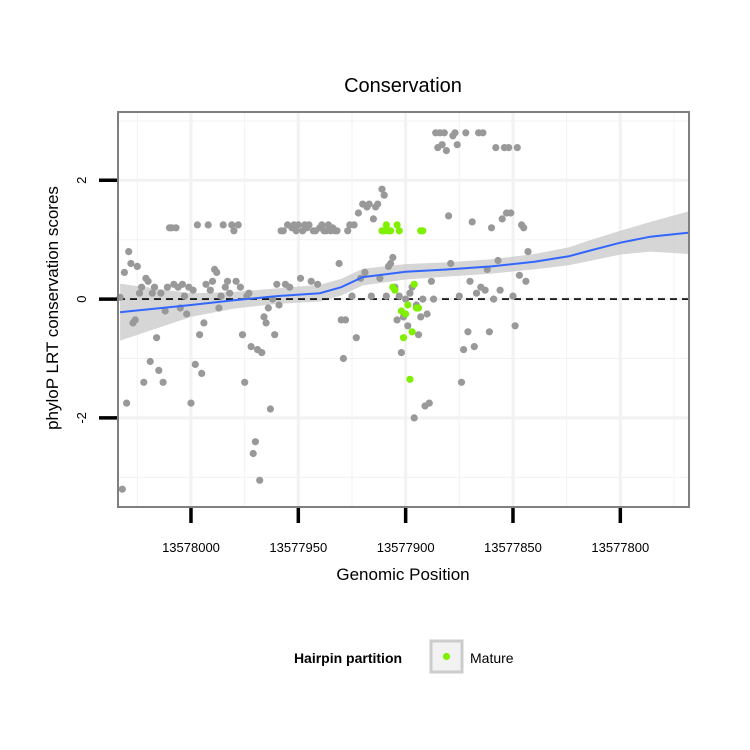  What do you see at coordinates (513, 547) in the screenshot?
I see `x-tick-label: 13577850` at bounding box center [513, 547].